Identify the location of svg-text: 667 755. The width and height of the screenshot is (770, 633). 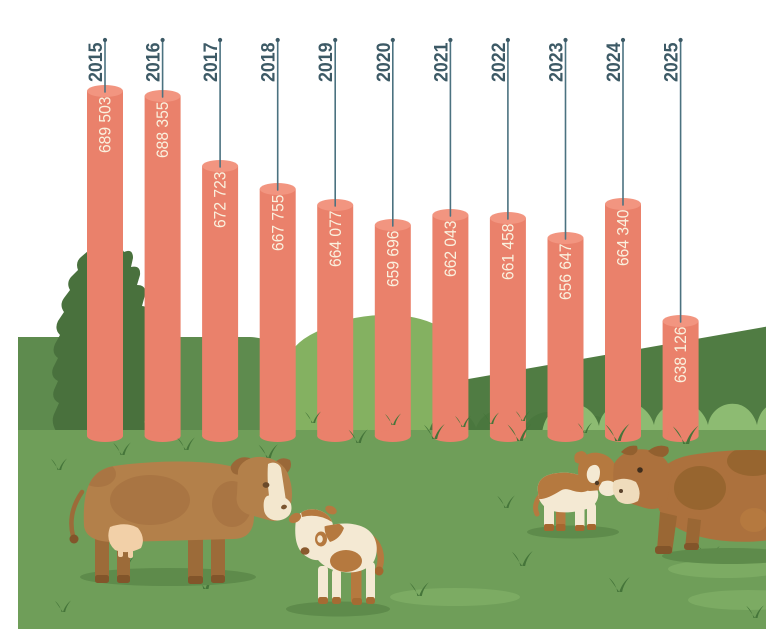
(277, 223).